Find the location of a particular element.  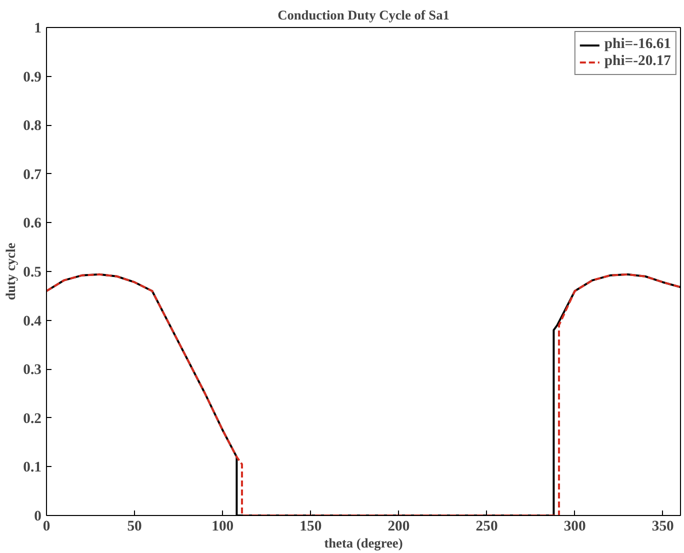

y-tick-label: 0.1 is located at coordinates (32, 468).